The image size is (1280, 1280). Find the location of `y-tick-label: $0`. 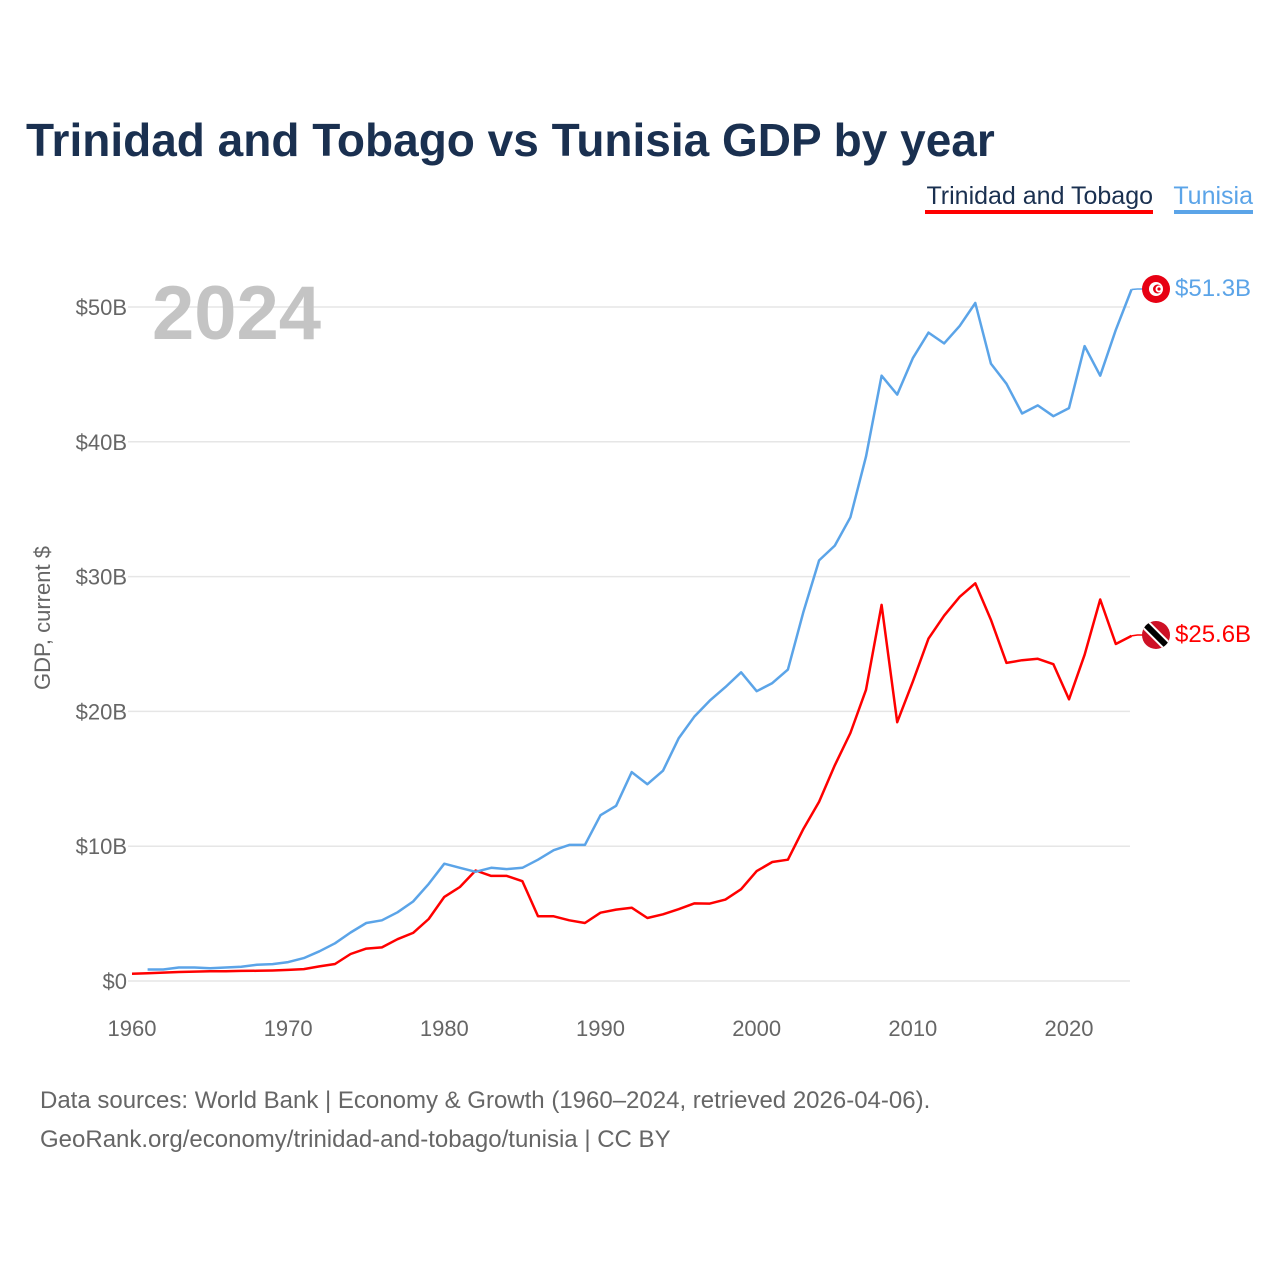

y-tick-label: $0 is located at coordinates (115, 981).